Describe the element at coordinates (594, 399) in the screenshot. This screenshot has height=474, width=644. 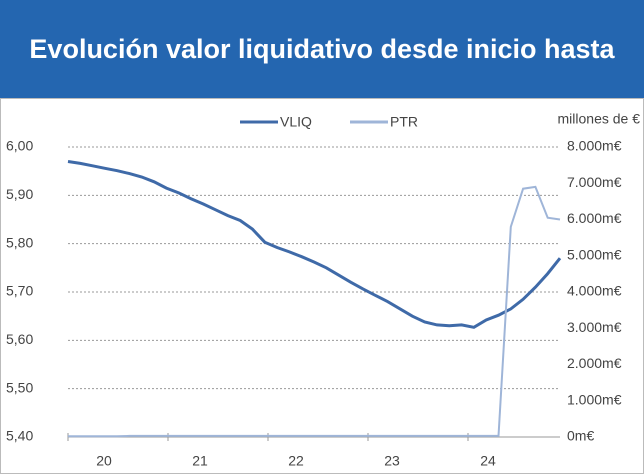
I see `y2-tick-label: 1.000m€` at that location.